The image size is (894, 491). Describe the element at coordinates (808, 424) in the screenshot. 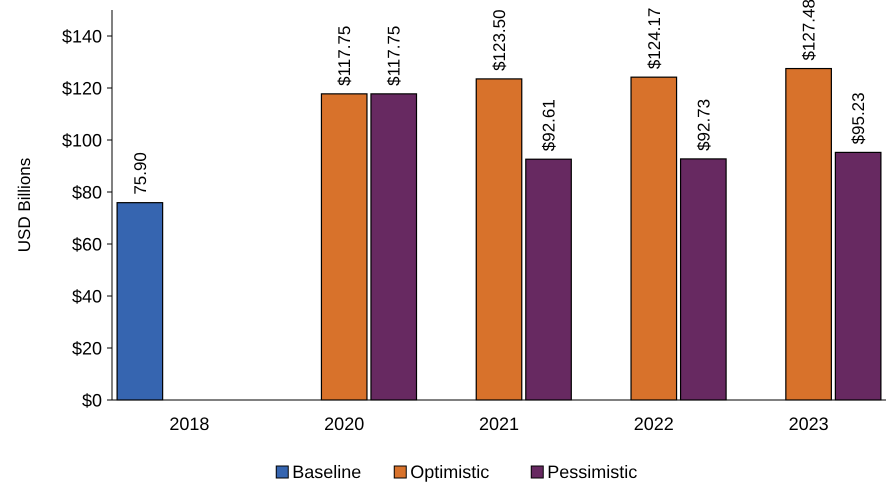

I see `x-tick-label: 2023` at that location.